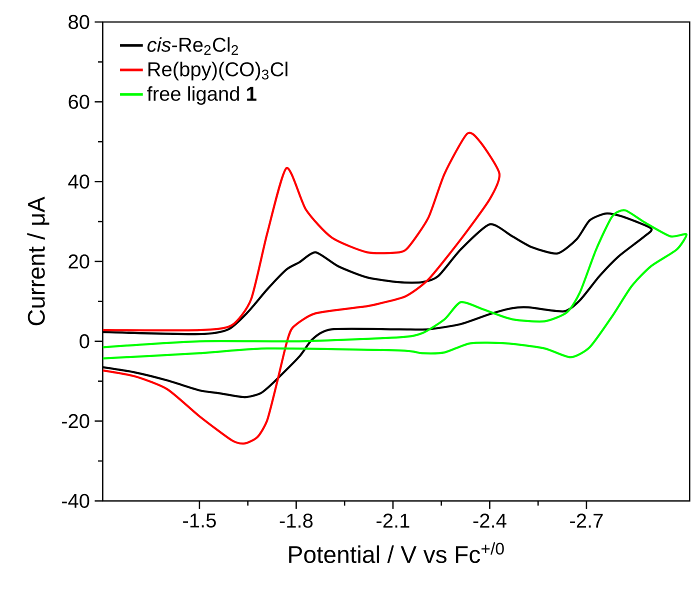  Describe the element at coordinates (76, 501) in the screenshot. I see `y-tick-label: -40` at that location.